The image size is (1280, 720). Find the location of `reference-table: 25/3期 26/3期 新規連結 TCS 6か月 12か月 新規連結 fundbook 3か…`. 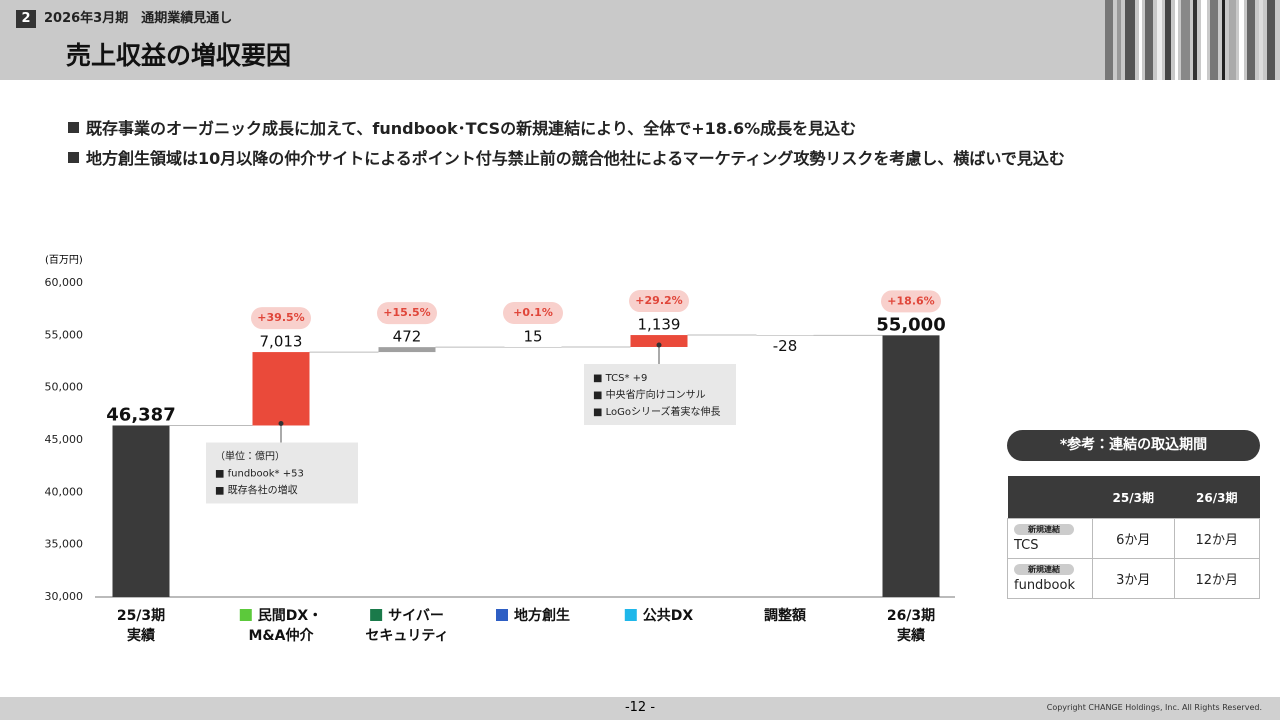

reference-table: 25/3期 26/3期 新規連結 TCS 6か月 12か月 新規連結 fundbook 3か… is located at coordinates (1134, 537).